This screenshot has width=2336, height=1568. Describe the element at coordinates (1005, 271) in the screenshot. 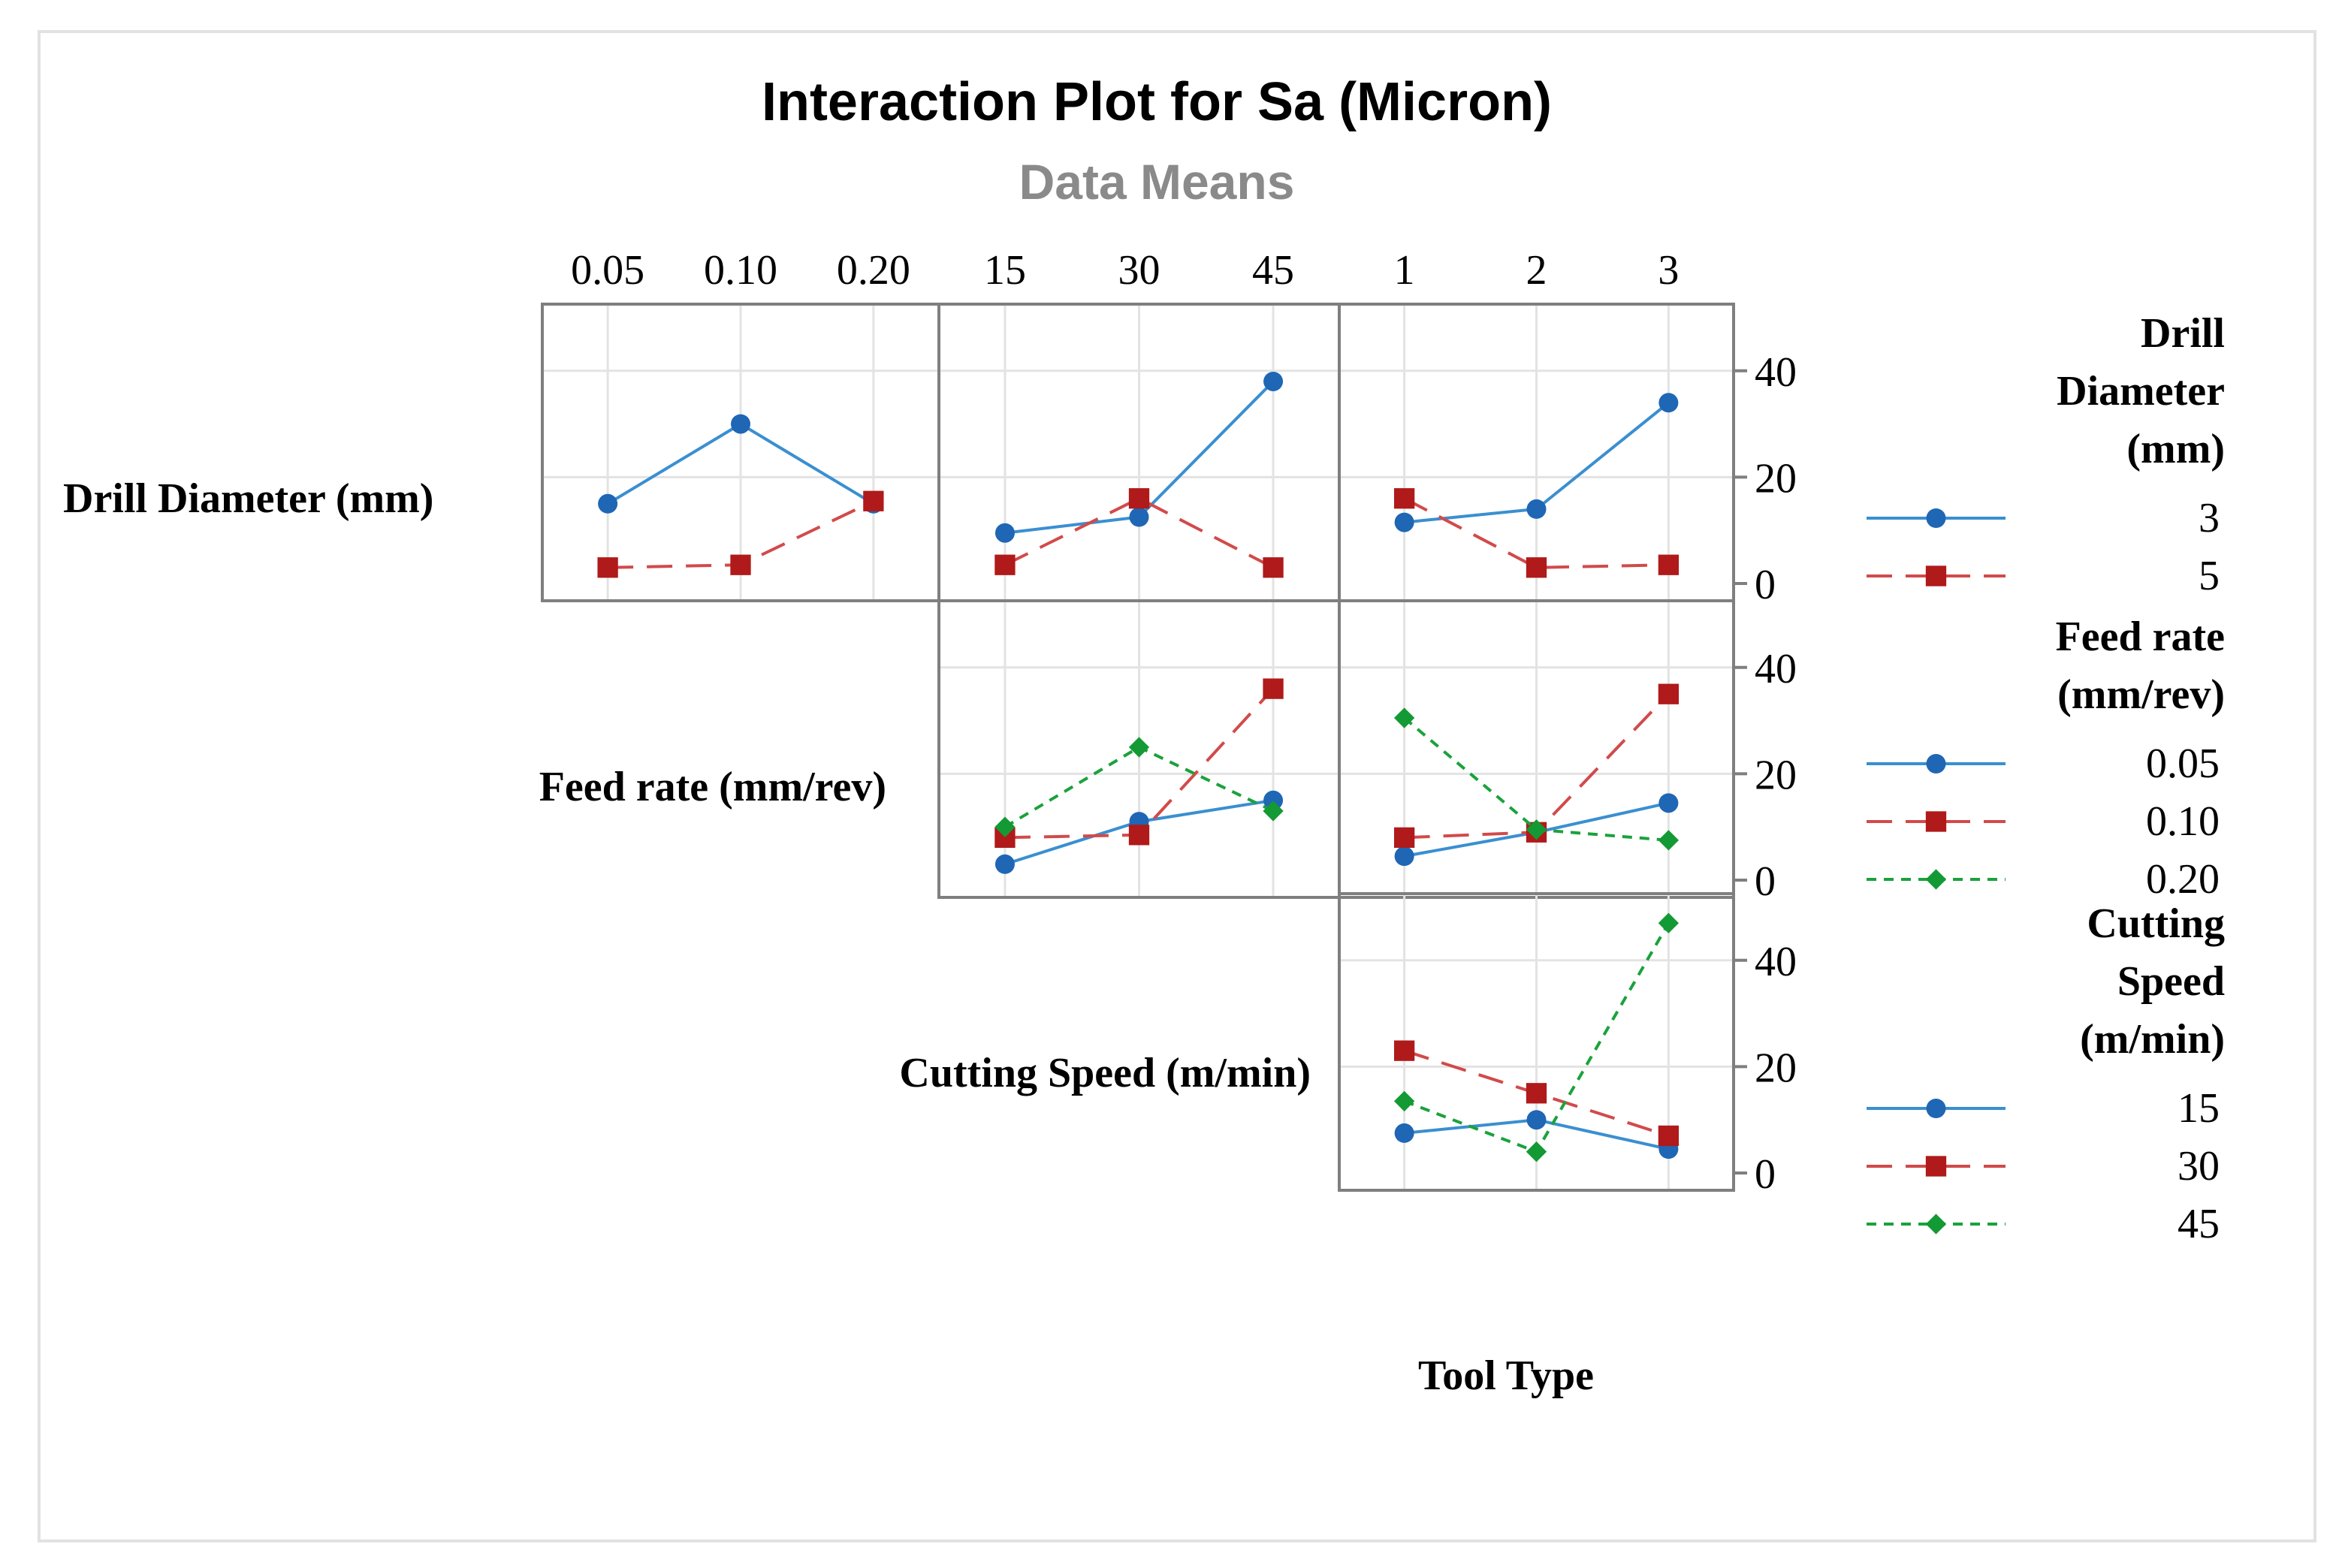

I see `column-tick-label: 15` at that location.